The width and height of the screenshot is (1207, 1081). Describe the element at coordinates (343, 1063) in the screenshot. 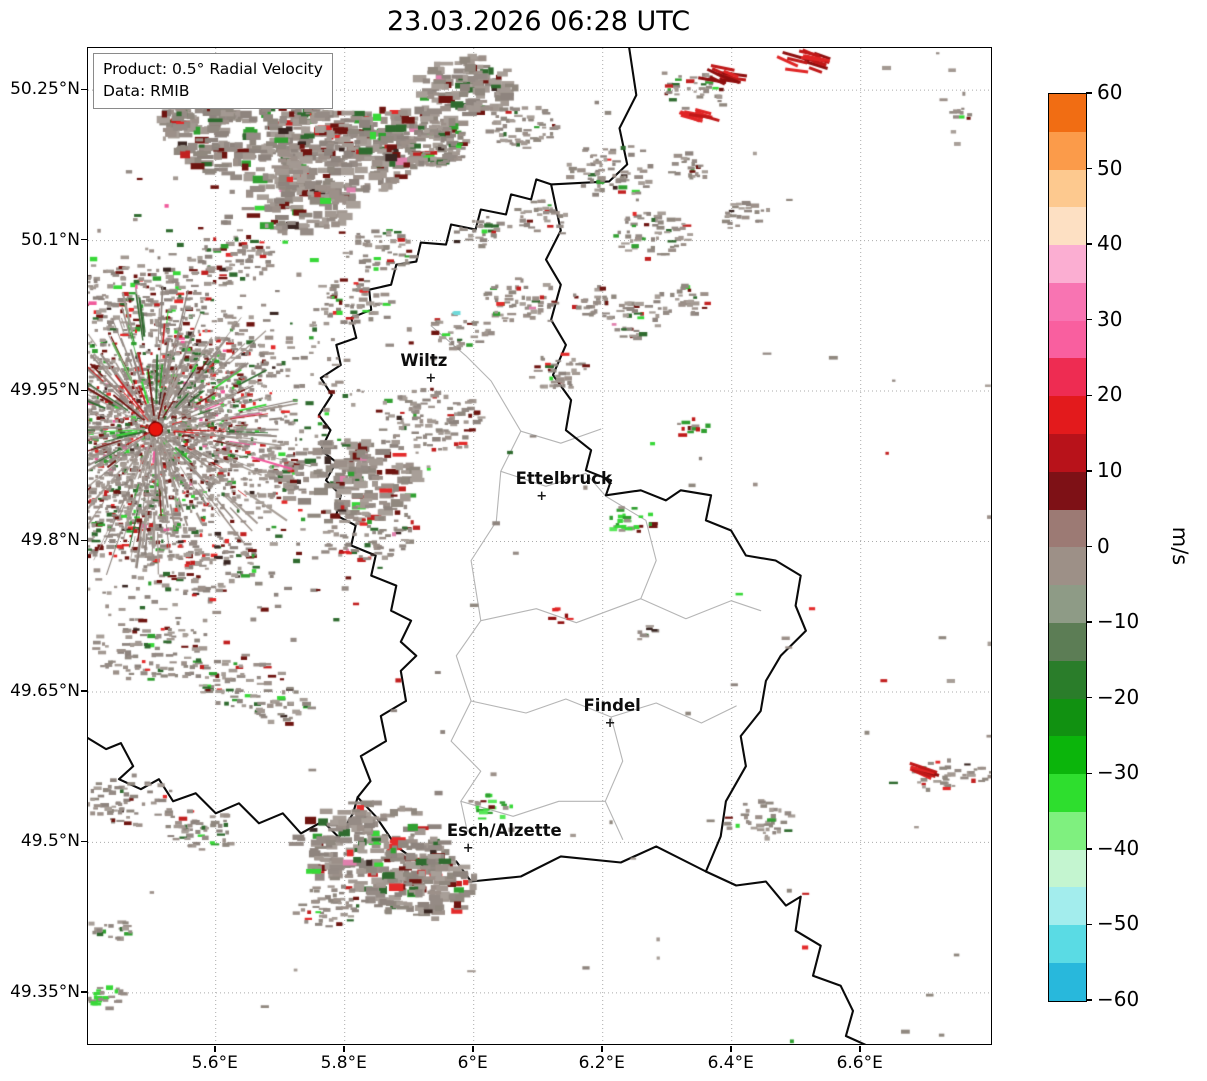

I see `lon-tick-label: 5.8°E` at that location.